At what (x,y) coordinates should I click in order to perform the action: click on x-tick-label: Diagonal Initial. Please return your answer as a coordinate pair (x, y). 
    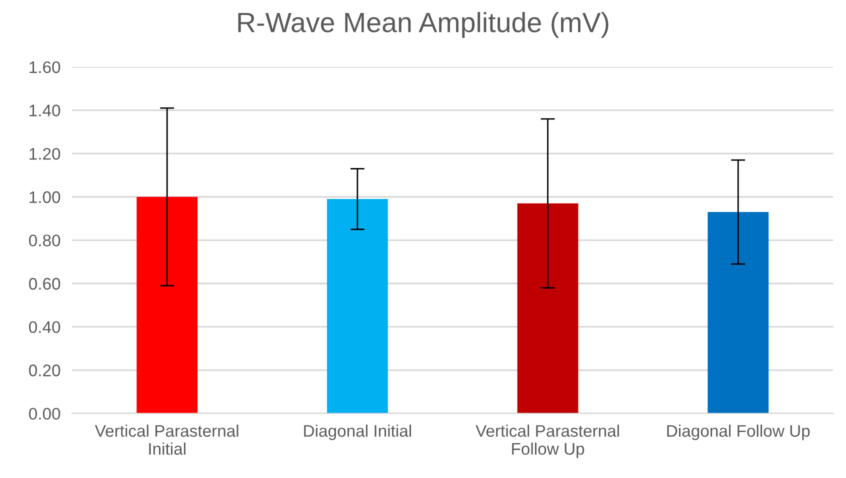
    Looking at the image, I should click on (357, 432).